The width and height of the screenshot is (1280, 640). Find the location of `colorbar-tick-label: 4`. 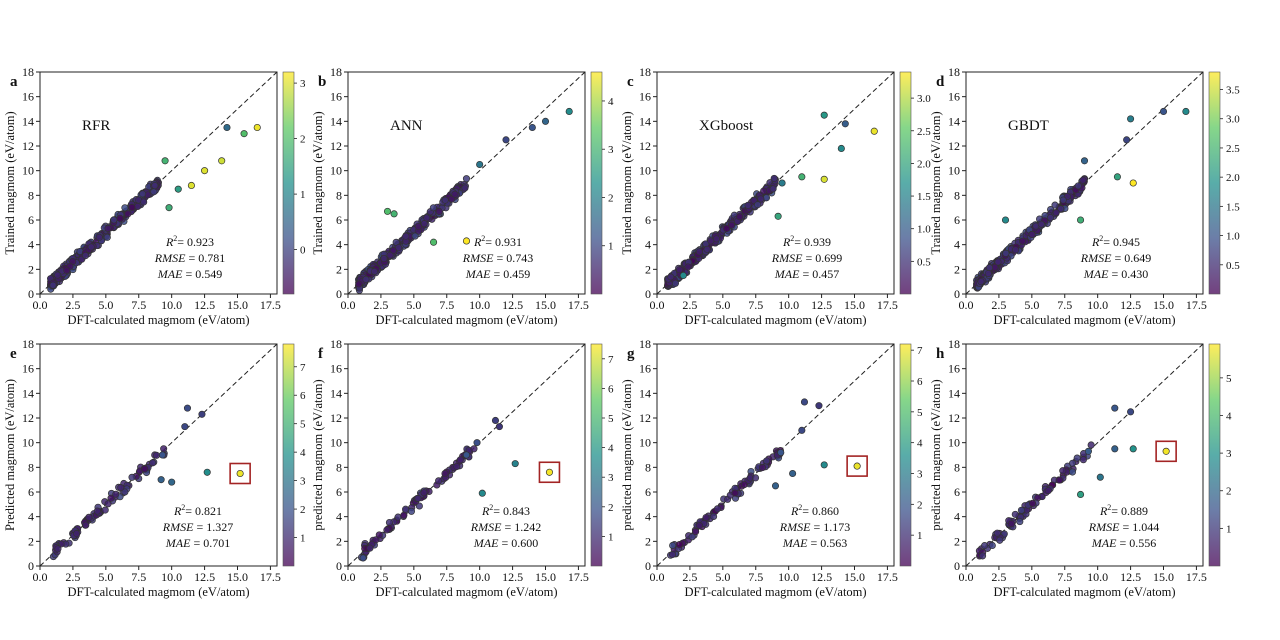

colorbar-tick-label: 4 is located at coordinates (611, 102).